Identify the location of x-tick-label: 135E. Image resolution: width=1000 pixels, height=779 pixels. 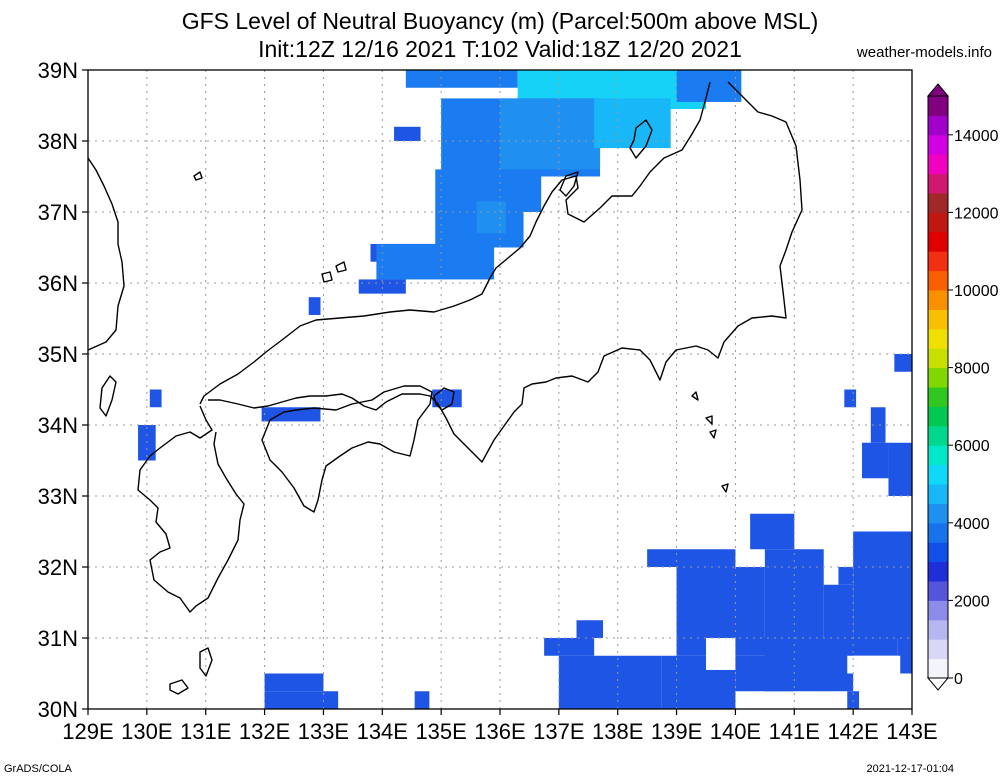
(440, 731).